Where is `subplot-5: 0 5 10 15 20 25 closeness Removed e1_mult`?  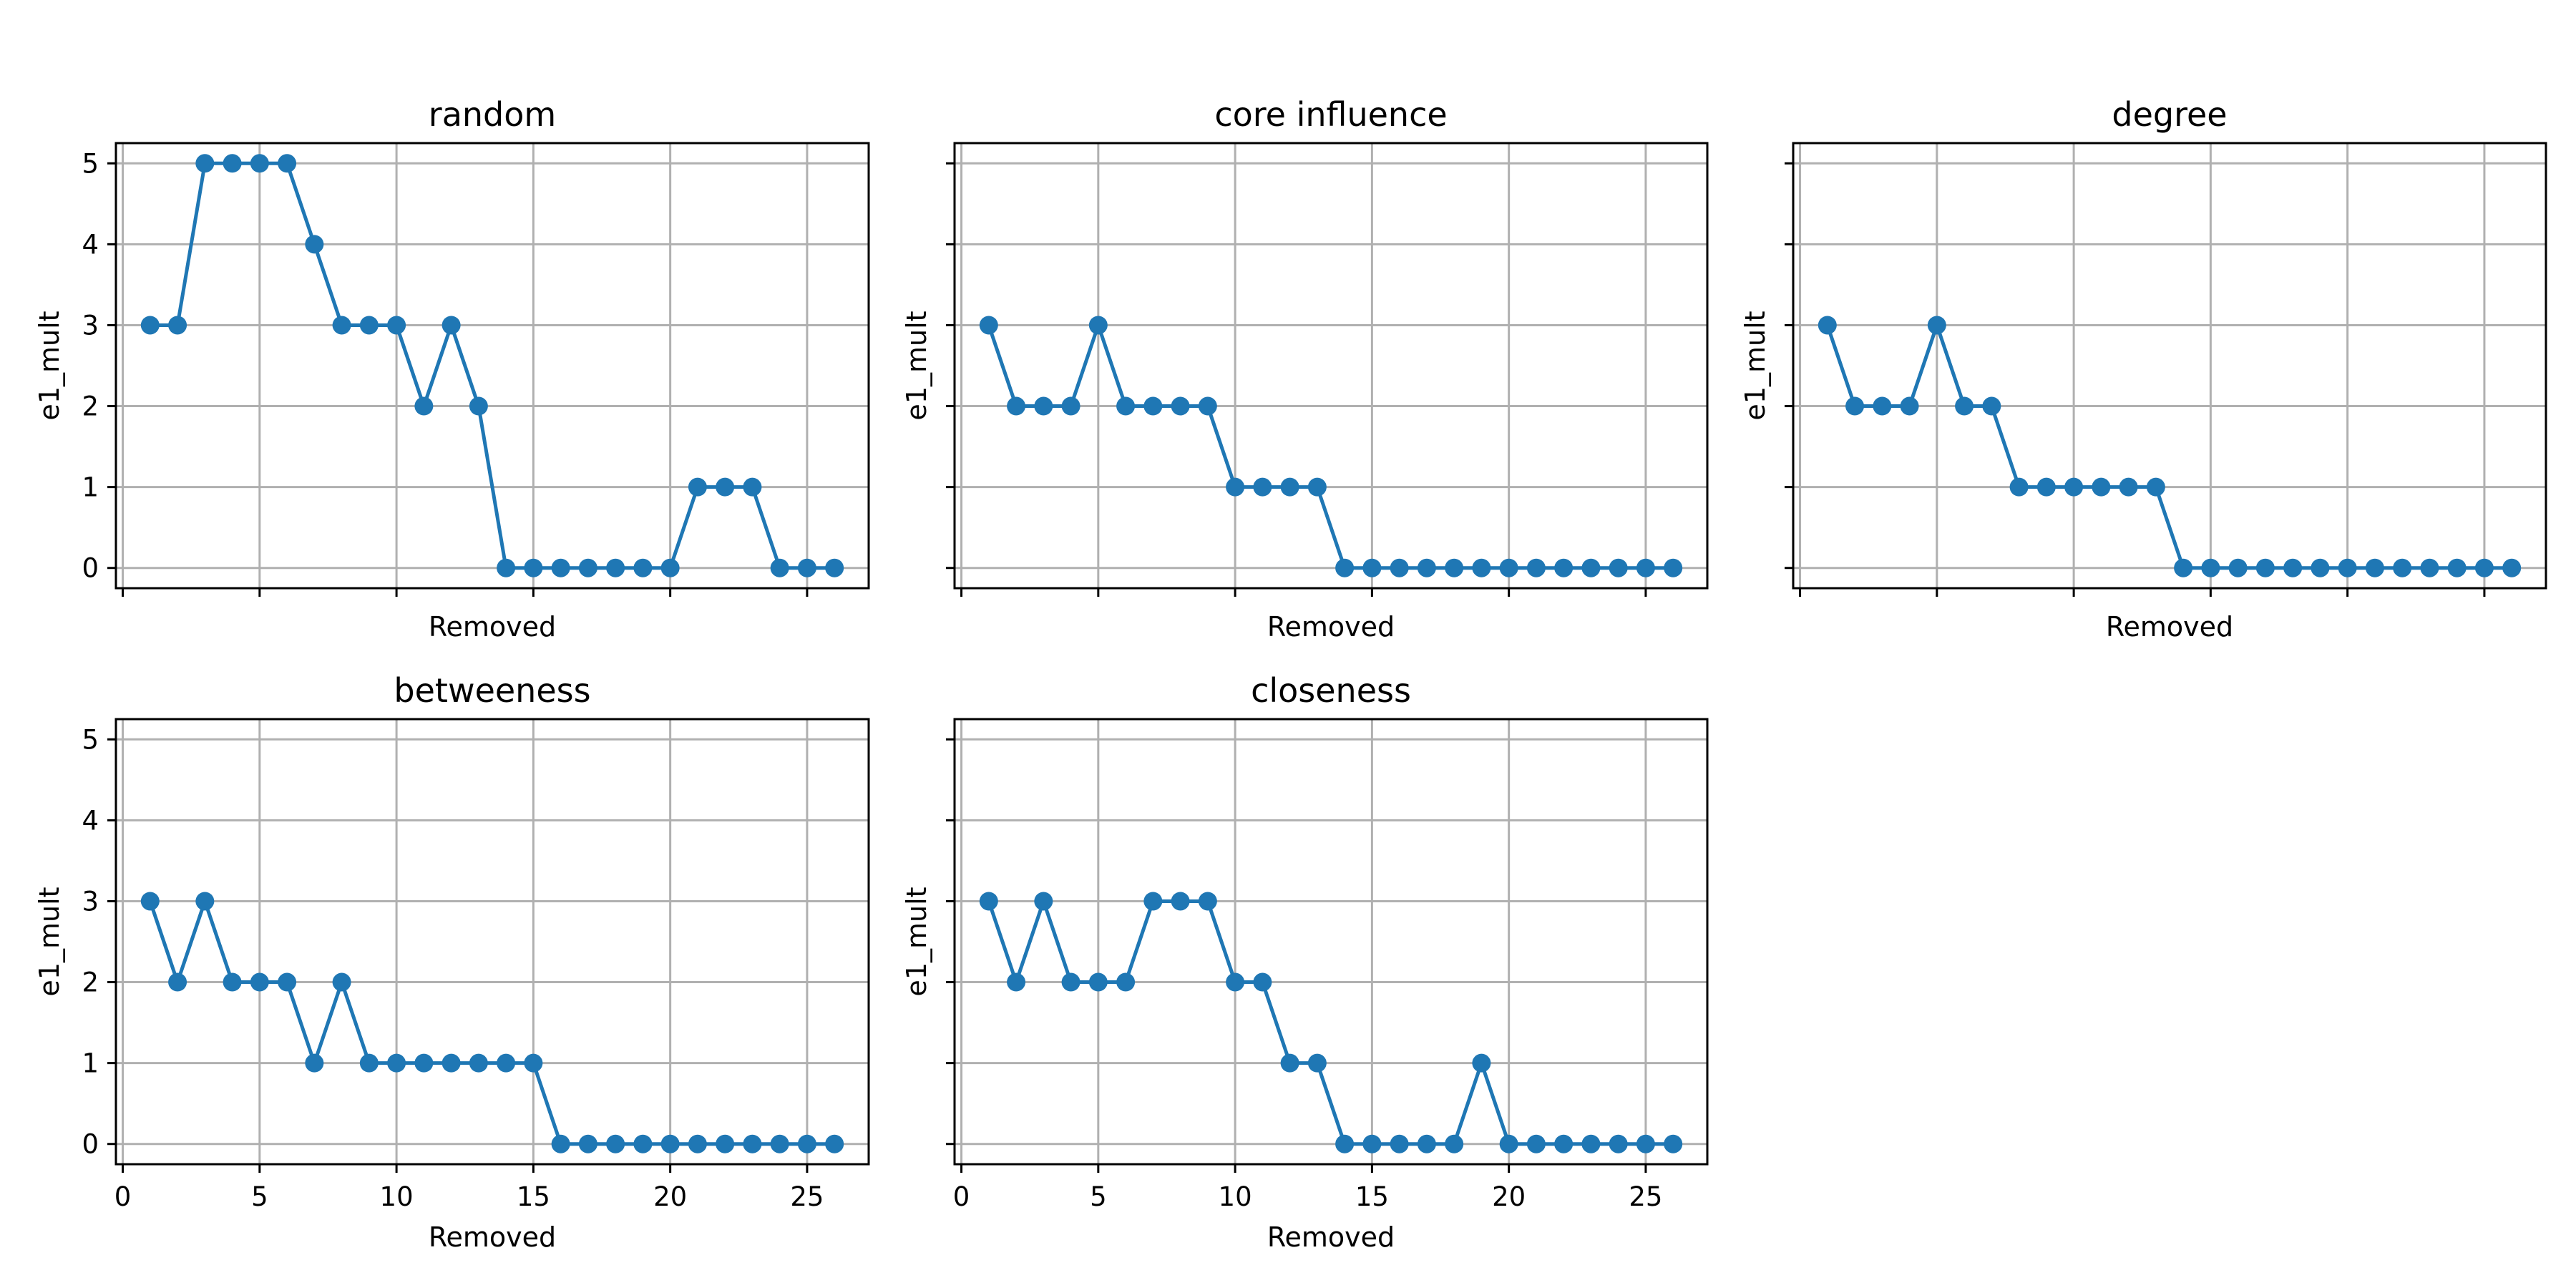 subplot-5: 0 5 10 15 20 25 closeness Removed e1_mult is located at coordinates (1305, 962).